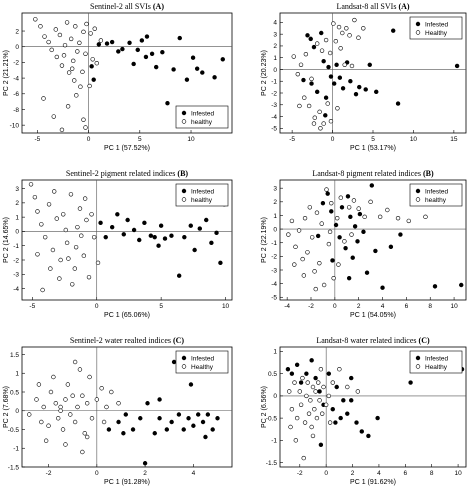 This screenshot has height=498, width=474. What do you see at coordinates (373, 173) in the screenshot?
I see `panel-title: Landsat-8 pigment related indices (B)` at bounding box center [373, 173].